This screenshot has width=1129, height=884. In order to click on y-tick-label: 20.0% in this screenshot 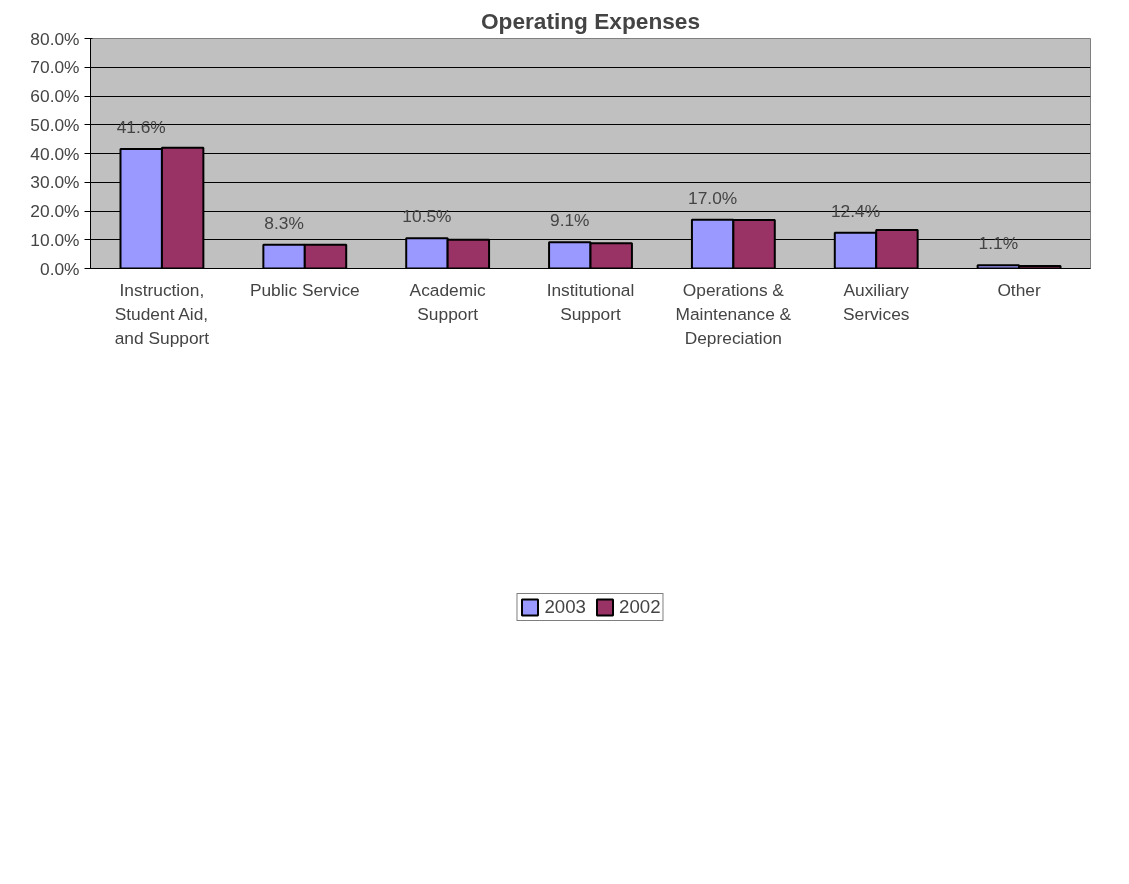, I will do `click(55, 211)`.